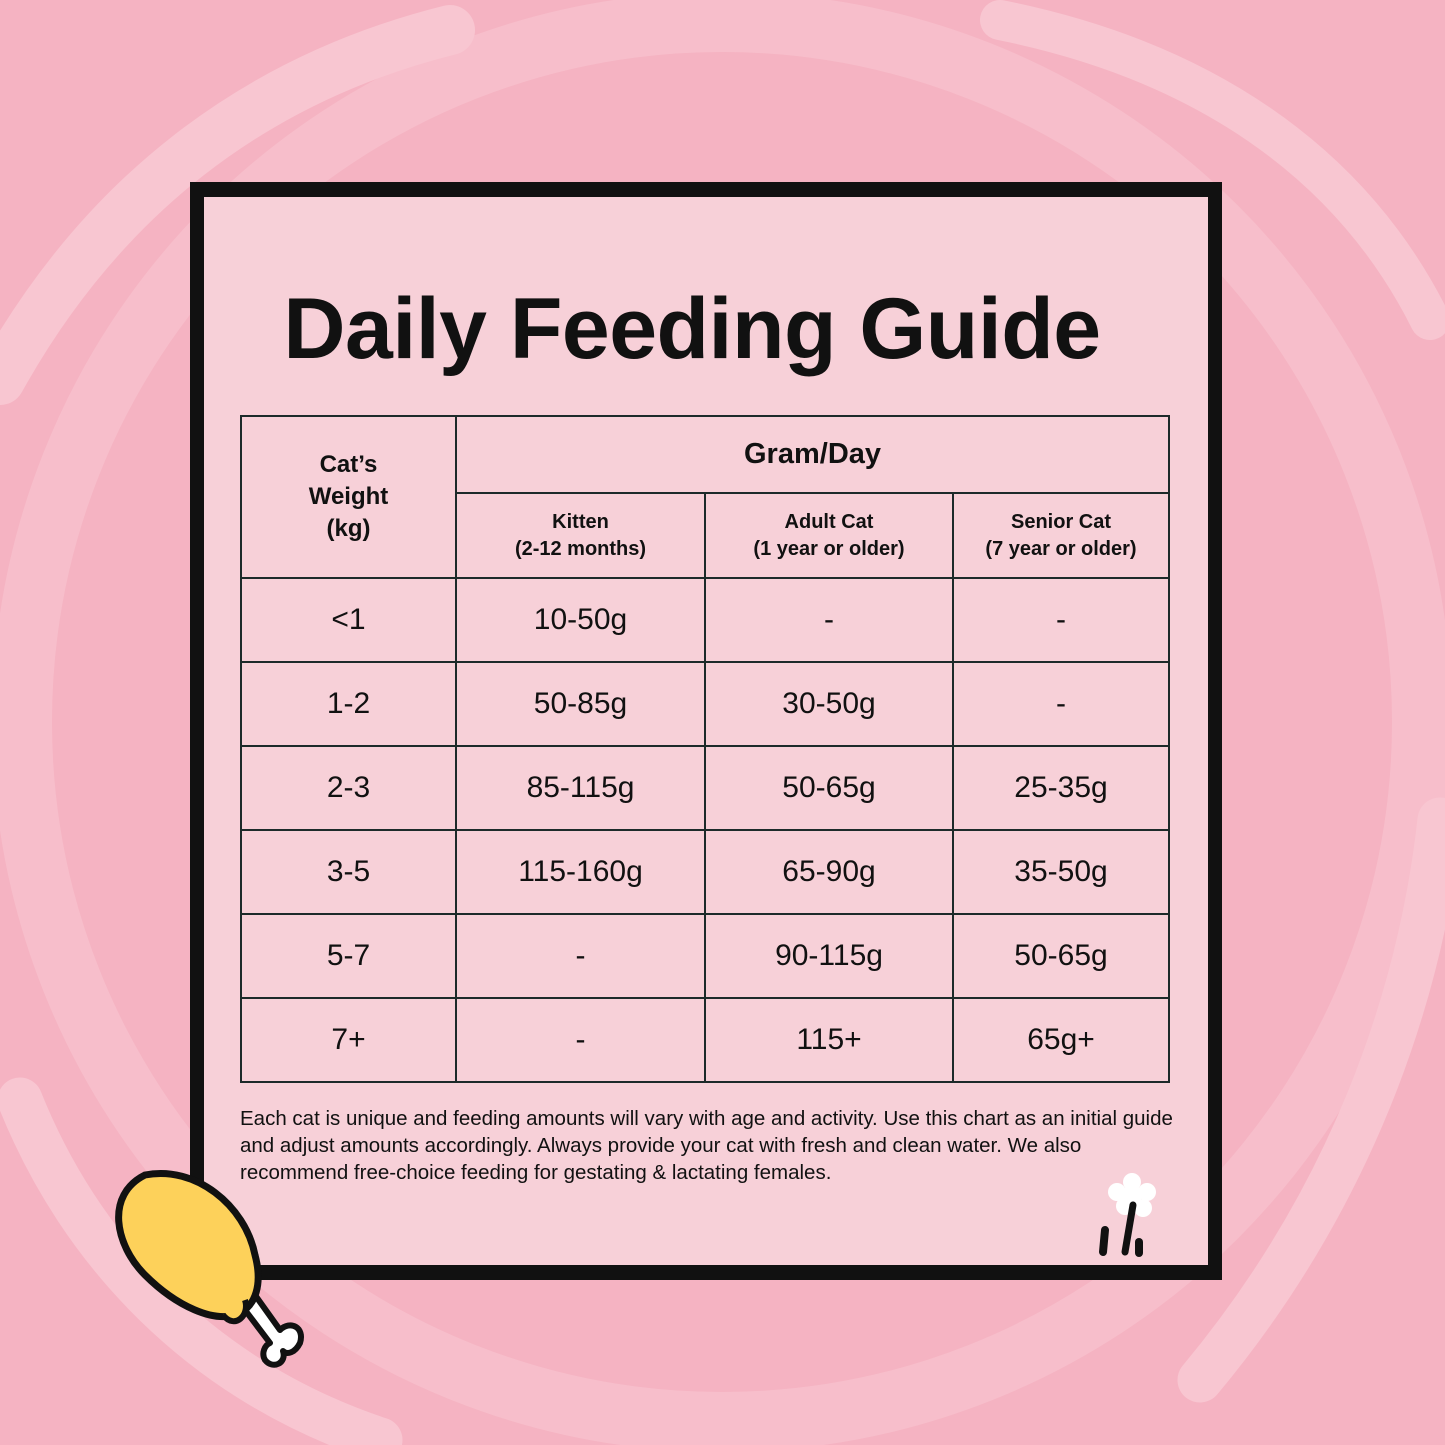 The width and height of the screenshot is (1445, 1445). What do you see at coordinates (692, 329) in the screenshot?
I see `page-title: Daily Feeding Guide` at bounding box center [692, 329].